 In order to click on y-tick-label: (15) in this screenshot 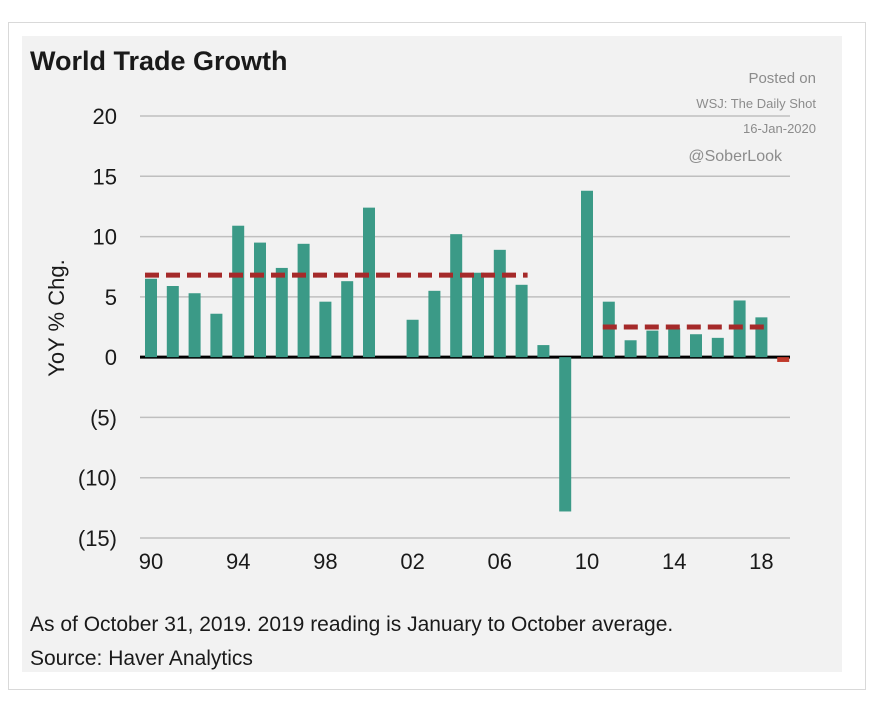, I will do `click(97, 538)`.